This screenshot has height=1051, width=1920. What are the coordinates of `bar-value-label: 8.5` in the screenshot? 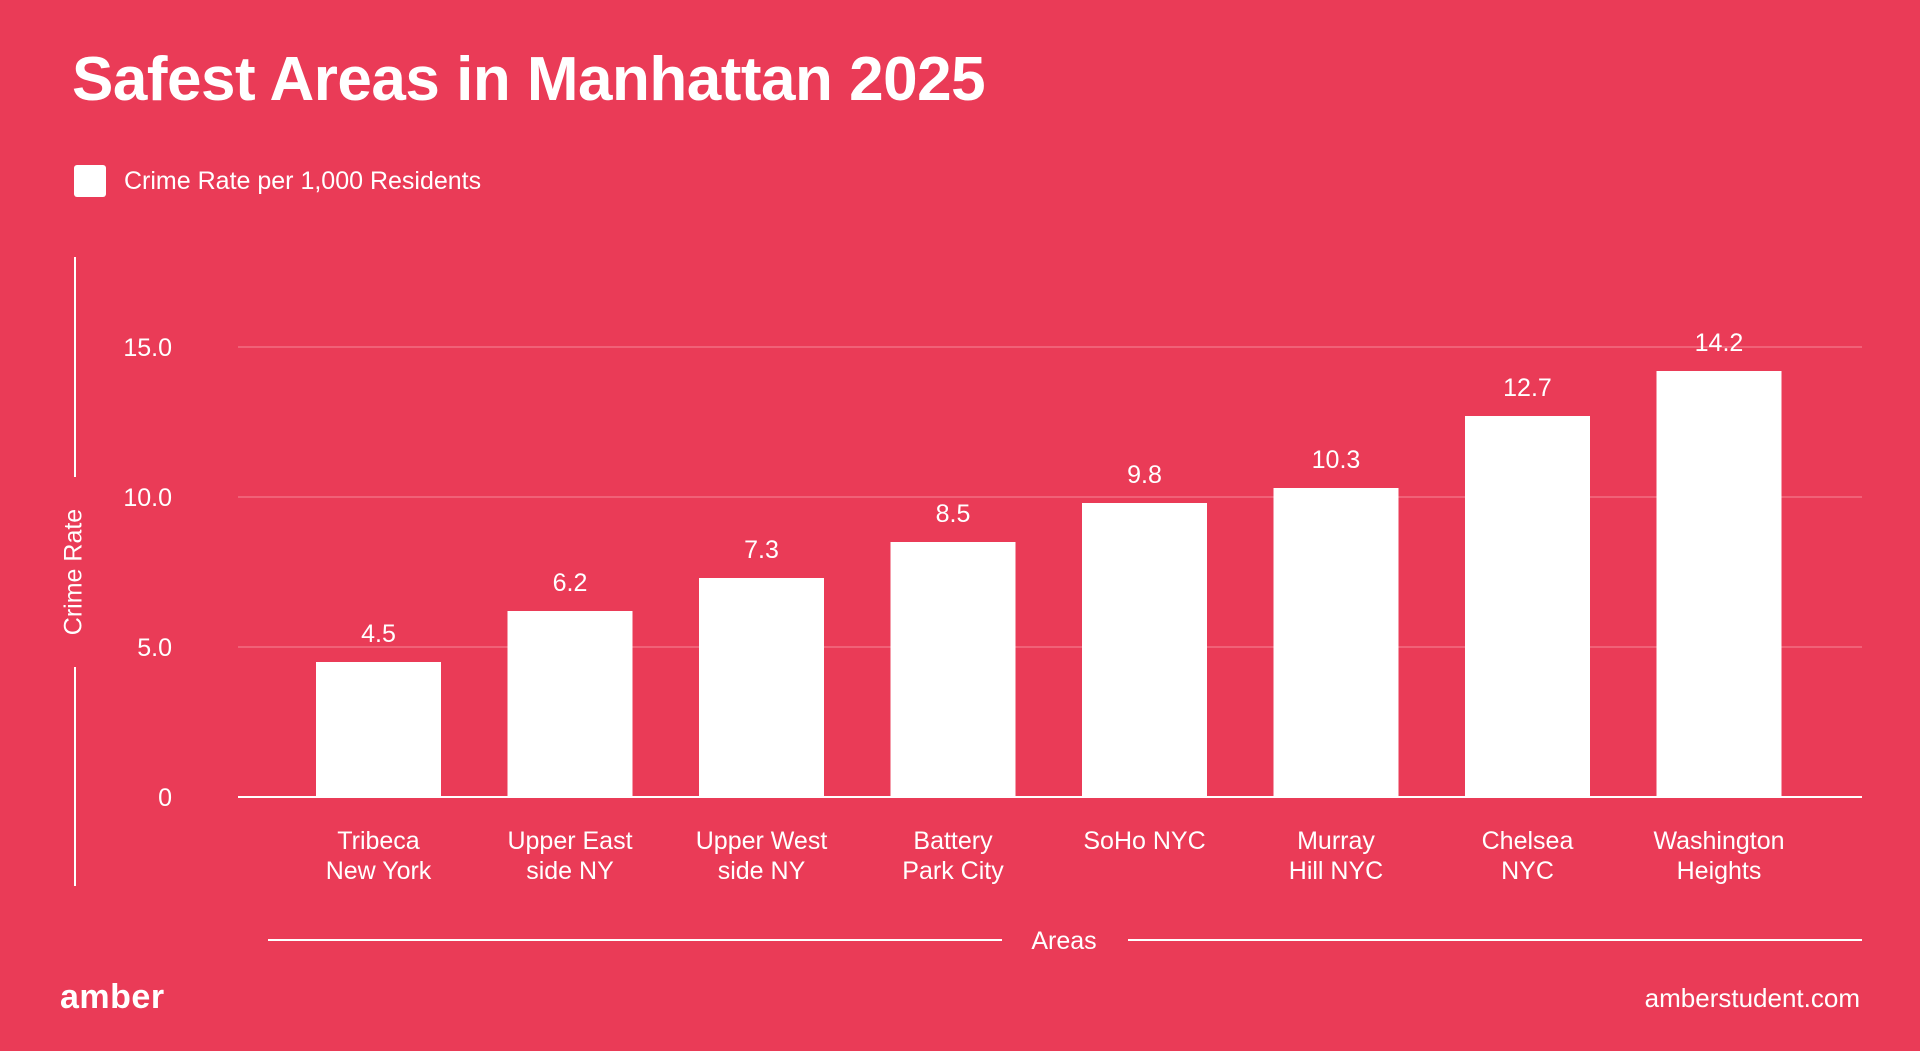 It's located at (953, 514).